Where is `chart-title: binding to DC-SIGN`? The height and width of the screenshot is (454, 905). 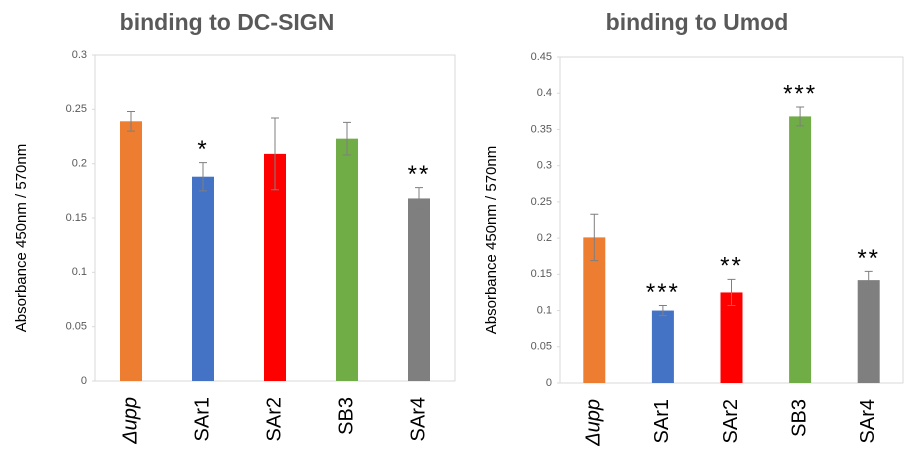 chart-title: binding to DC-SIGN is located at coordinates (227, 22).